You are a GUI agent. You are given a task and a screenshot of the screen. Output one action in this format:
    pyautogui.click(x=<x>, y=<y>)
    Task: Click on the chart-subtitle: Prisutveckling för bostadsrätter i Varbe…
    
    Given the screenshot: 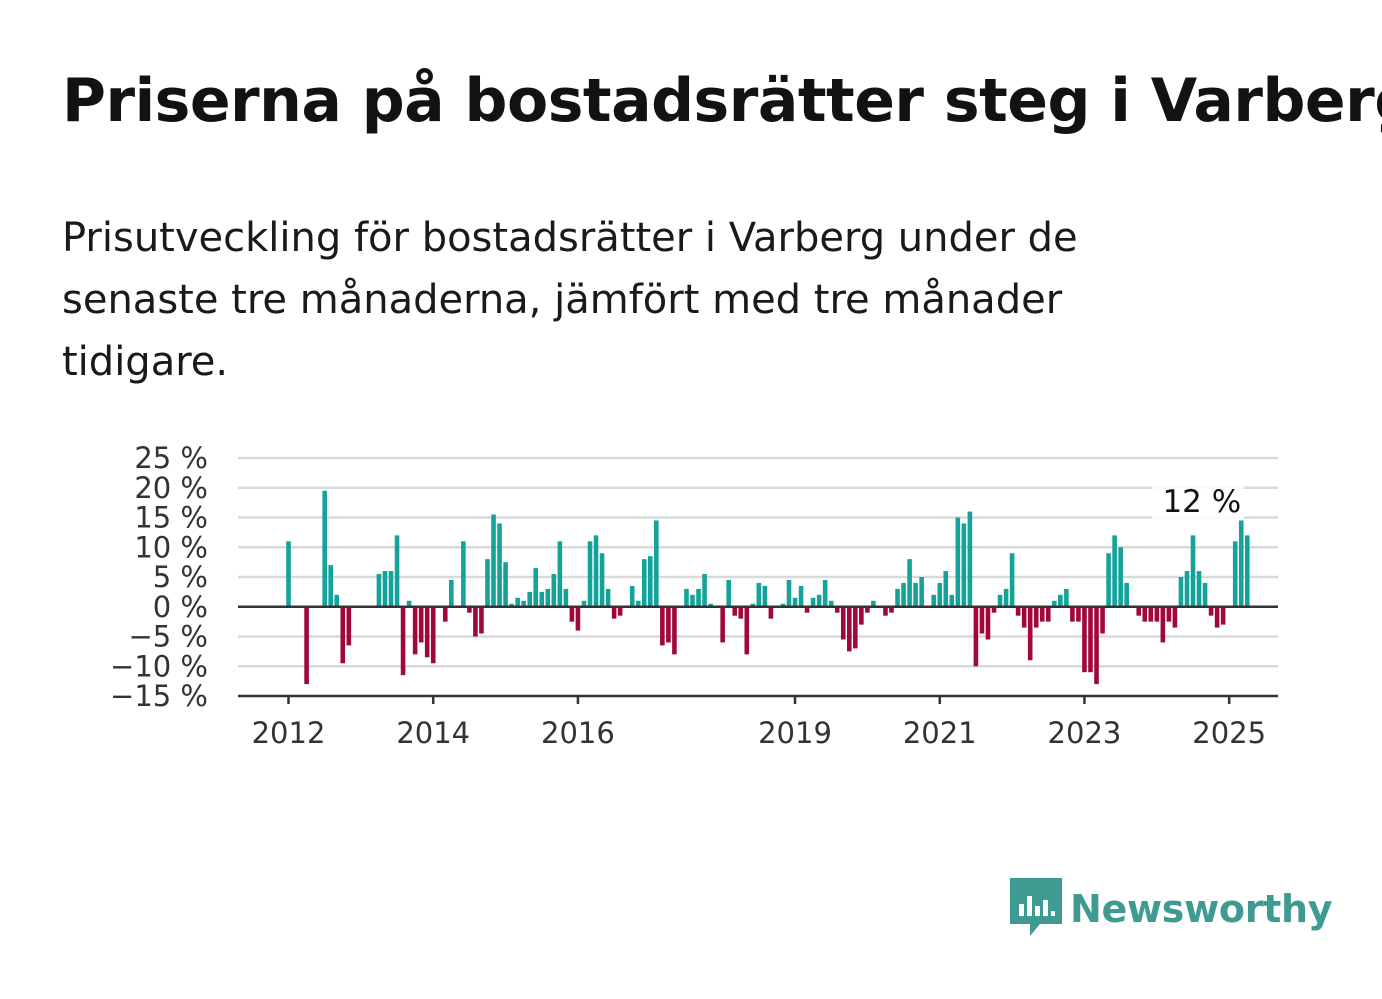 What is the action you would take?
    pyautogui.click(x=570, y=300)
    